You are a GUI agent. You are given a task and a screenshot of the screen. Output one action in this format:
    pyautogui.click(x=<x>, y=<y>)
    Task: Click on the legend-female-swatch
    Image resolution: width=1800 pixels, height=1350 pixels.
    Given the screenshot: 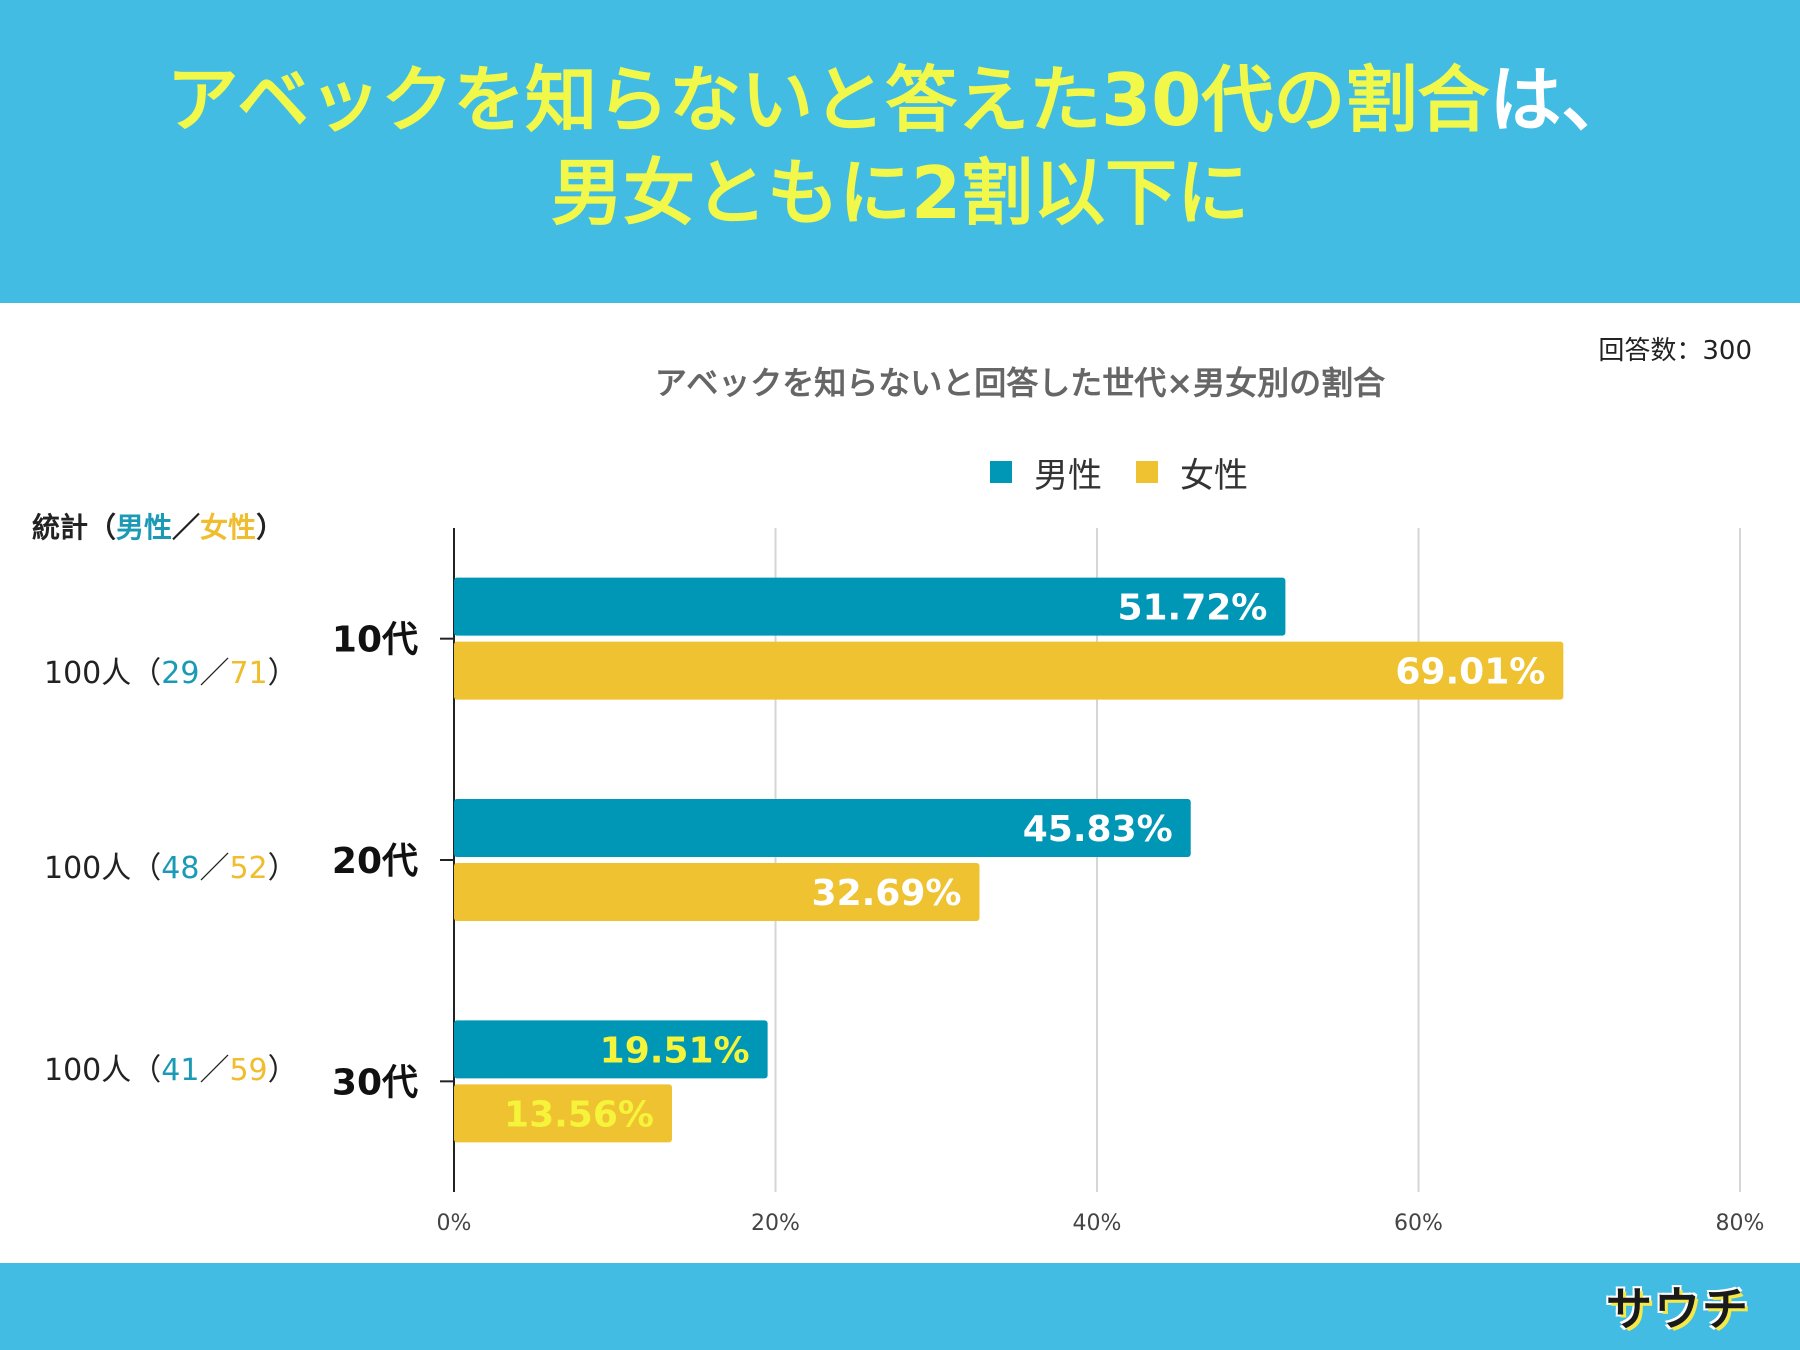 What is the action you would take?
    pyautogui.click(x=1147, y=472)
    